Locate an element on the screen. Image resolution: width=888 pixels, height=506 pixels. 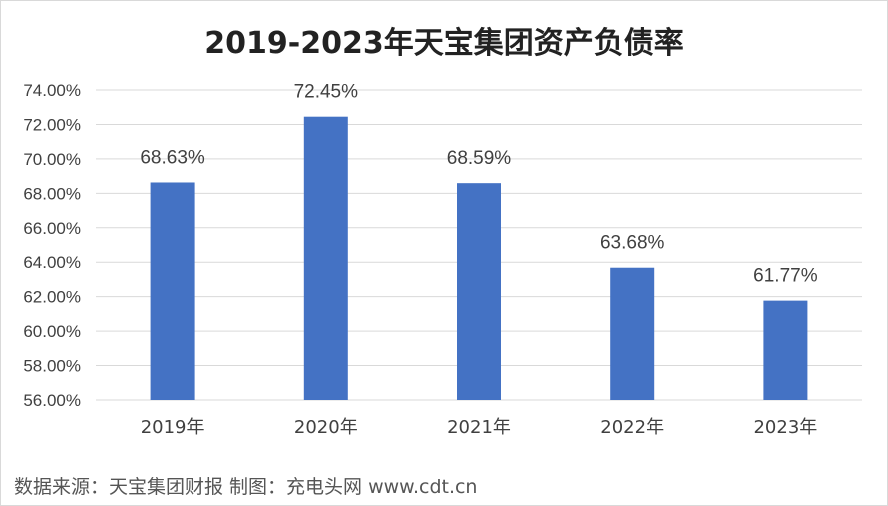
x-tick-label: 2023年 is located at coordinates (785, 427).